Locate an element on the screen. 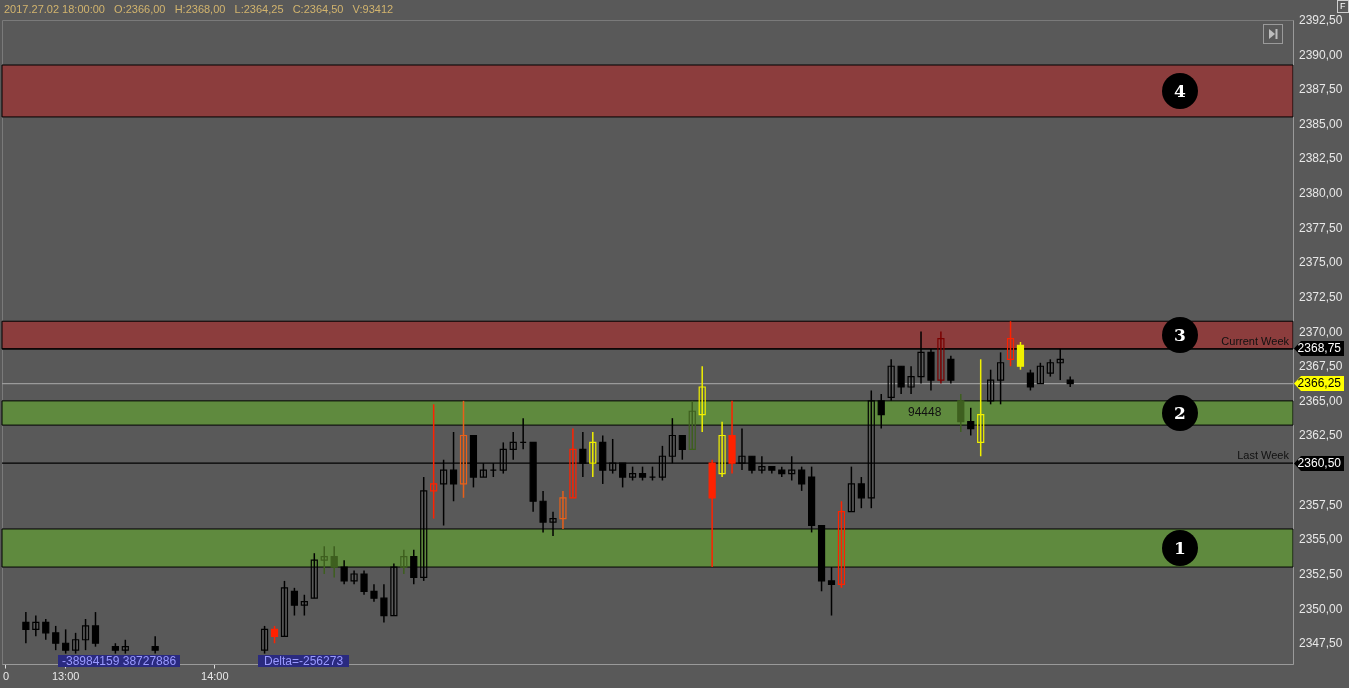 The height and width of the screenshot is (688, 1349). y-tick-label: 2375,00 is located at coordinates (1321, 262).